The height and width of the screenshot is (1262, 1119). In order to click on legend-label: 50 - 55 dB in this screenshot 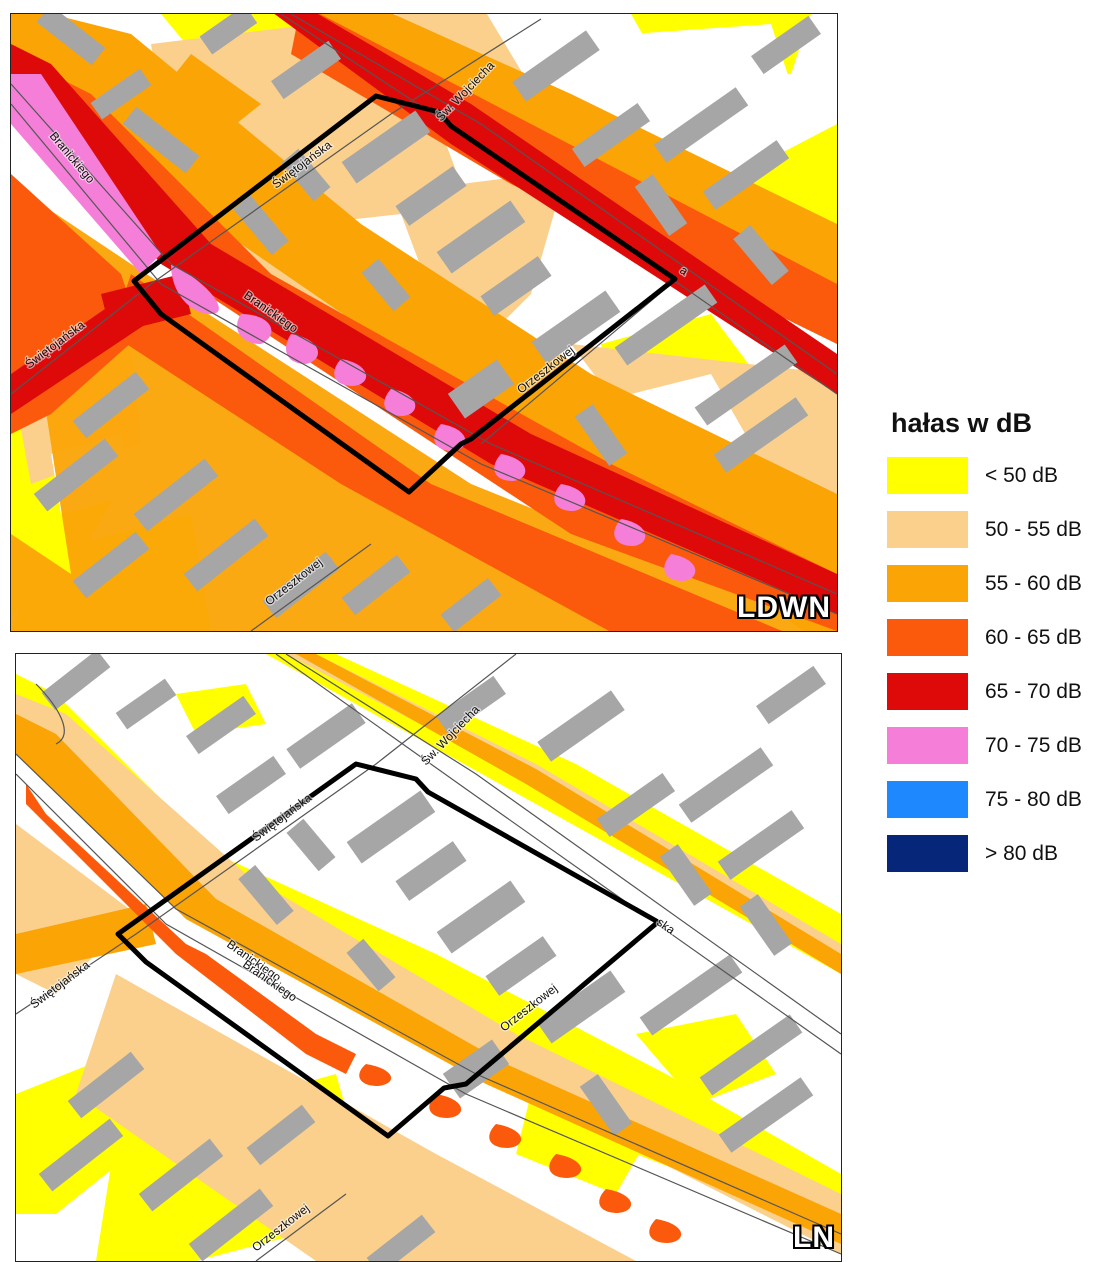, I will do `click(1033, 529)`.